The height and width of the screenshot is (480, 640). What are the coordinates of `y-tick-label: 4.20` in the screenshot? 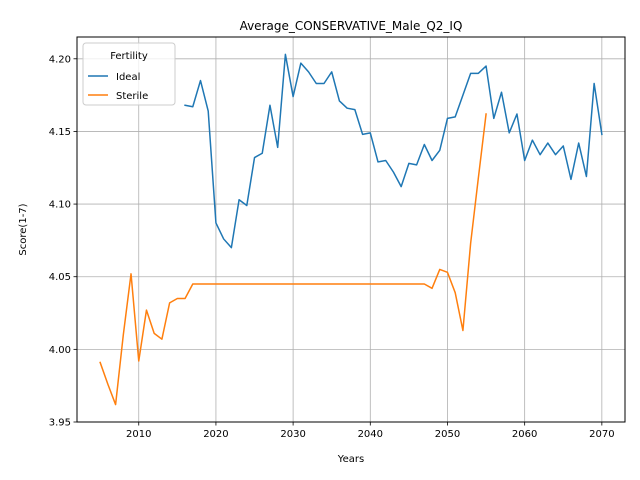 It's located at (60, 59).